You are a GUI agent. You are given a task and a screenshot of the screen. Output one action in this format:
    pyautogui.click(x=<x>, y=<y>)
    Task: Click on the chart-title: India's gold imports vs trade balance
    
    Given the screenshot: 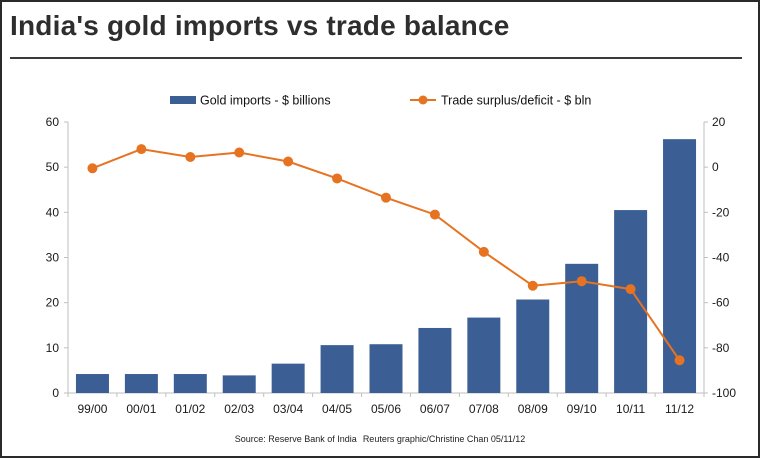 What is the action you would take?
    pyautogui.click(x=260, y=25)
    